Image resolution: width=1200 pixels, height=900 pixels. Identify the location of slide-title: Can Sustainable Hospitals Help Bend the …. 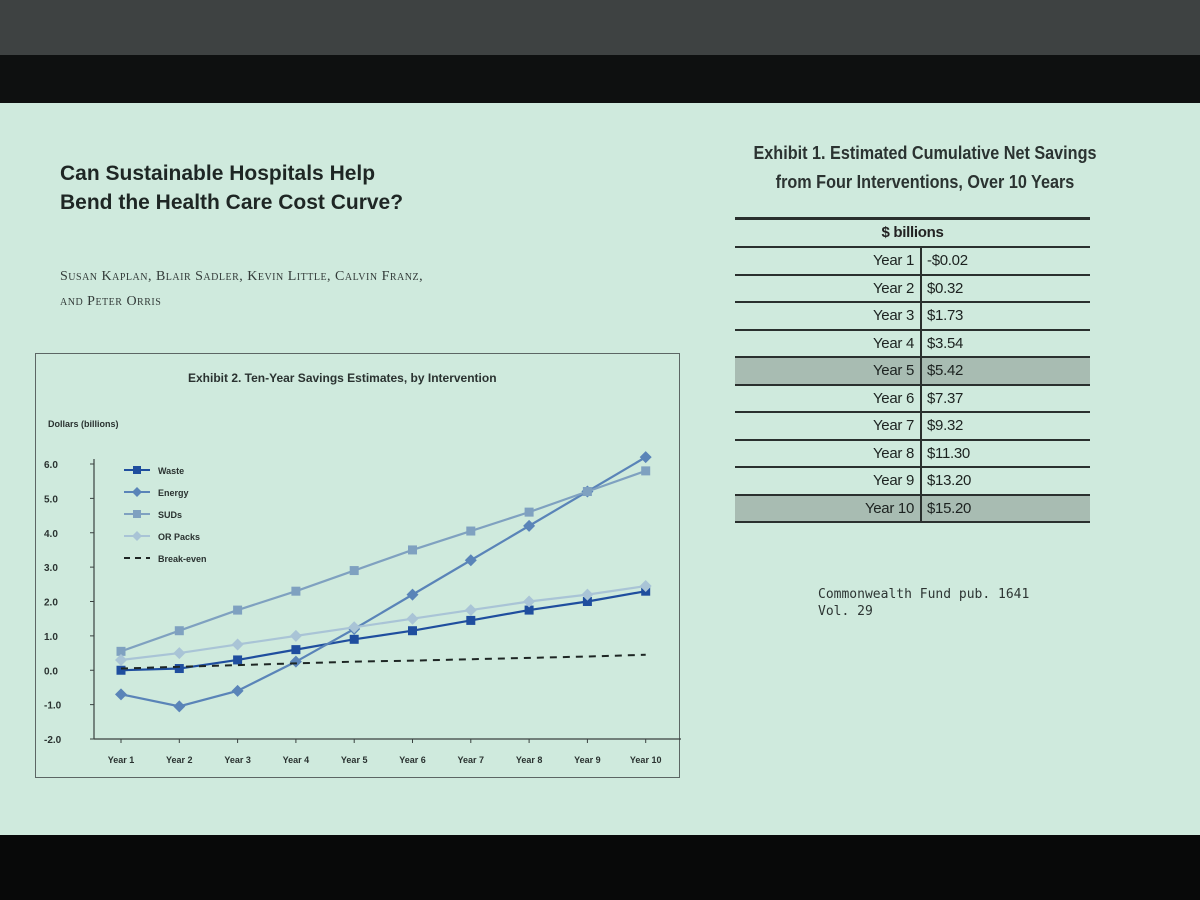
(231, 188).